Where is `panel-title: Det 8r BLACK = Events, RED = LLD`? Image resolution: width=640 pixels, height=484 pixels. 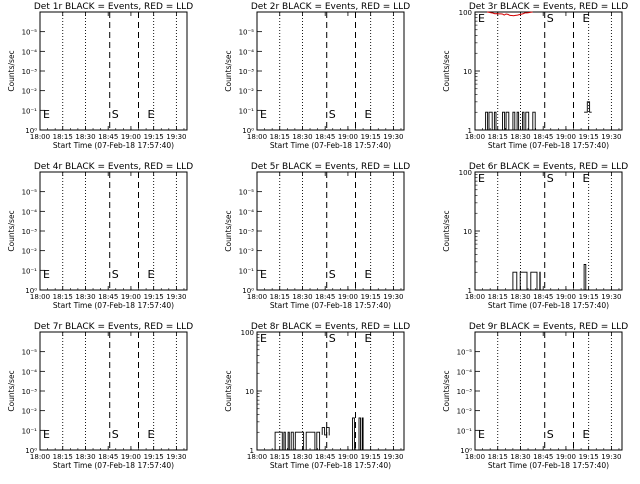
panel-title: Det 8r BLACK = Events, RED = LLD is located at coordinates (330, 327).